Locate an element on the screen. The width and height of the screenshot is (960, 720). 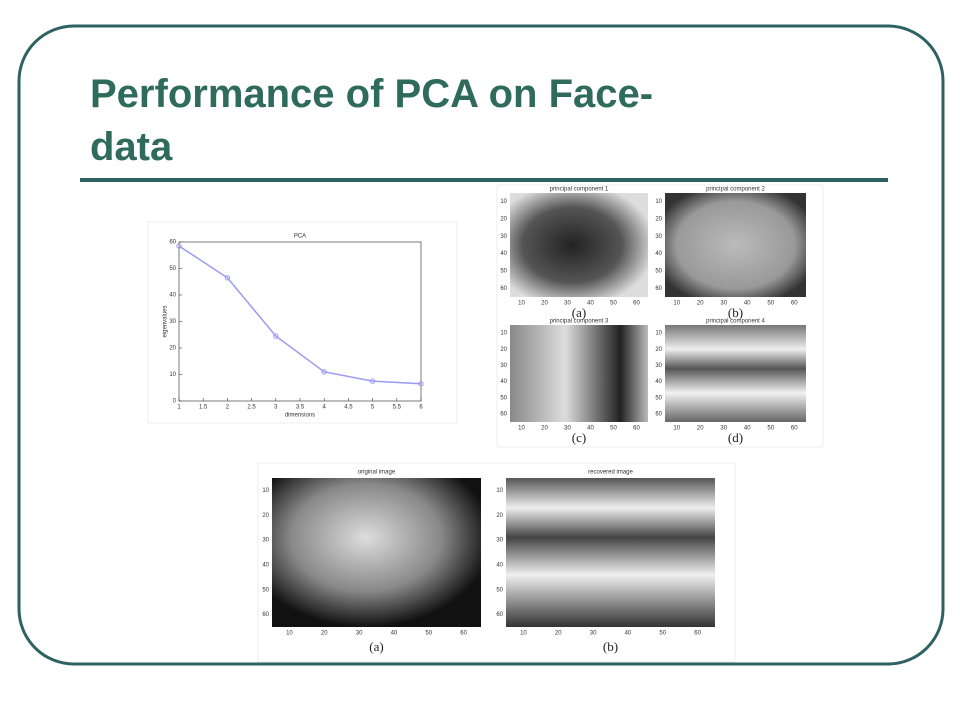
component-caption: (d) is located at coordinates (735, 437).